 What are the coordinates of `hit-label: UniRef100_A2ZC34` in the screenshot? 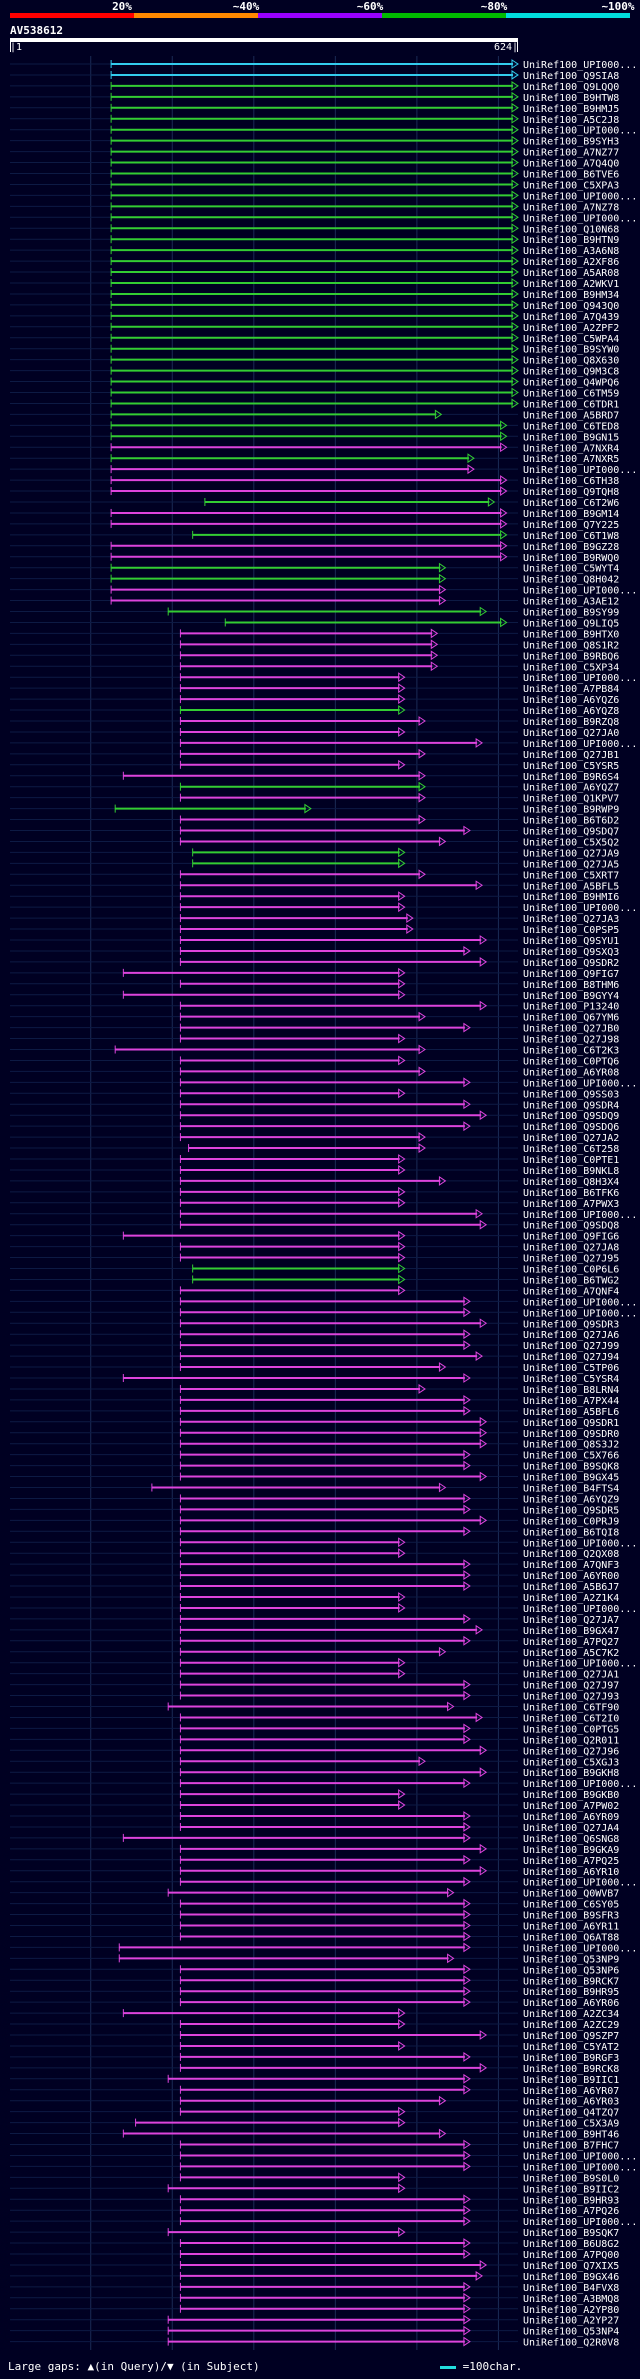 It's located at (571, 2014).